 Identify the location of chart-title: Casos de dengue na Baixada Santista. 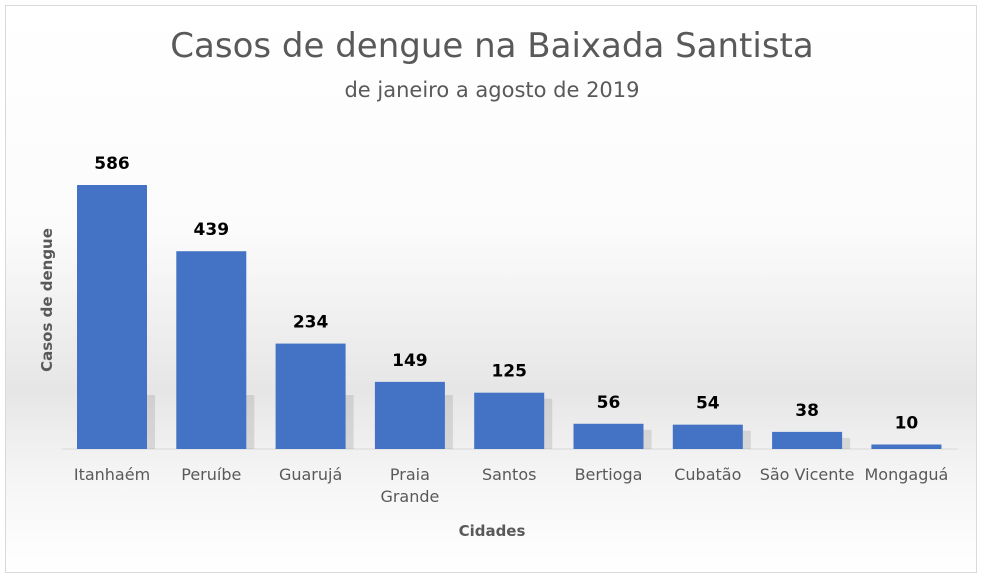
(492, 46).